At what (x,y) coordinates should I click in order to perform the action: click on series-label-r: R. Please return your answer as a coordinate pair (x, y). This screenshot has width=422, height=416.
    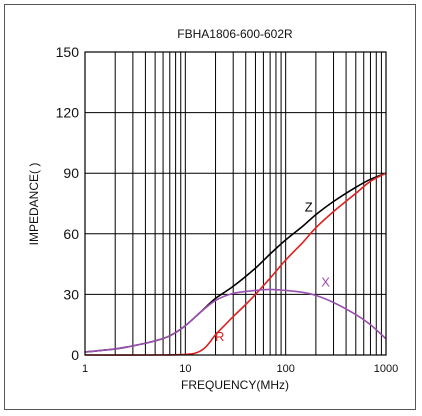
    Looking at the image, I should click on (219, 336).